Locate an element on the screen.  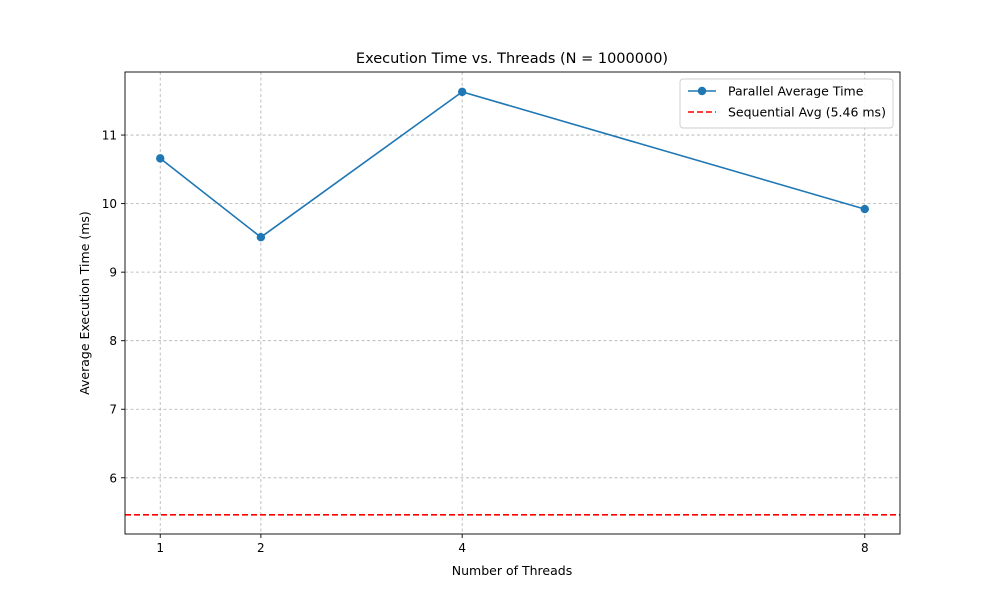
y-tick-label: 6 is located at coordinates (113, 478).